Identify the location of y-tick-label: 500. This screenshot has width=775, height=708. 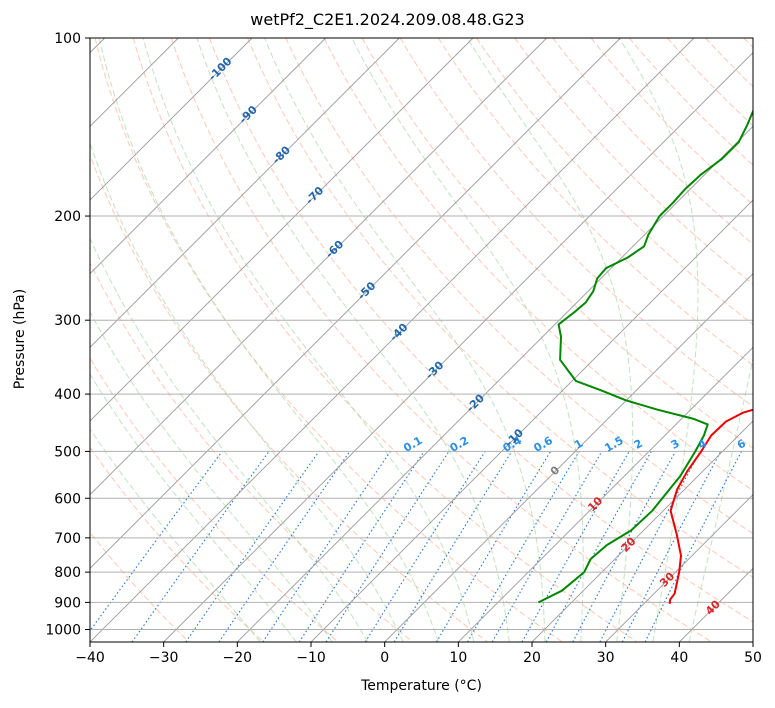
(67, 452).